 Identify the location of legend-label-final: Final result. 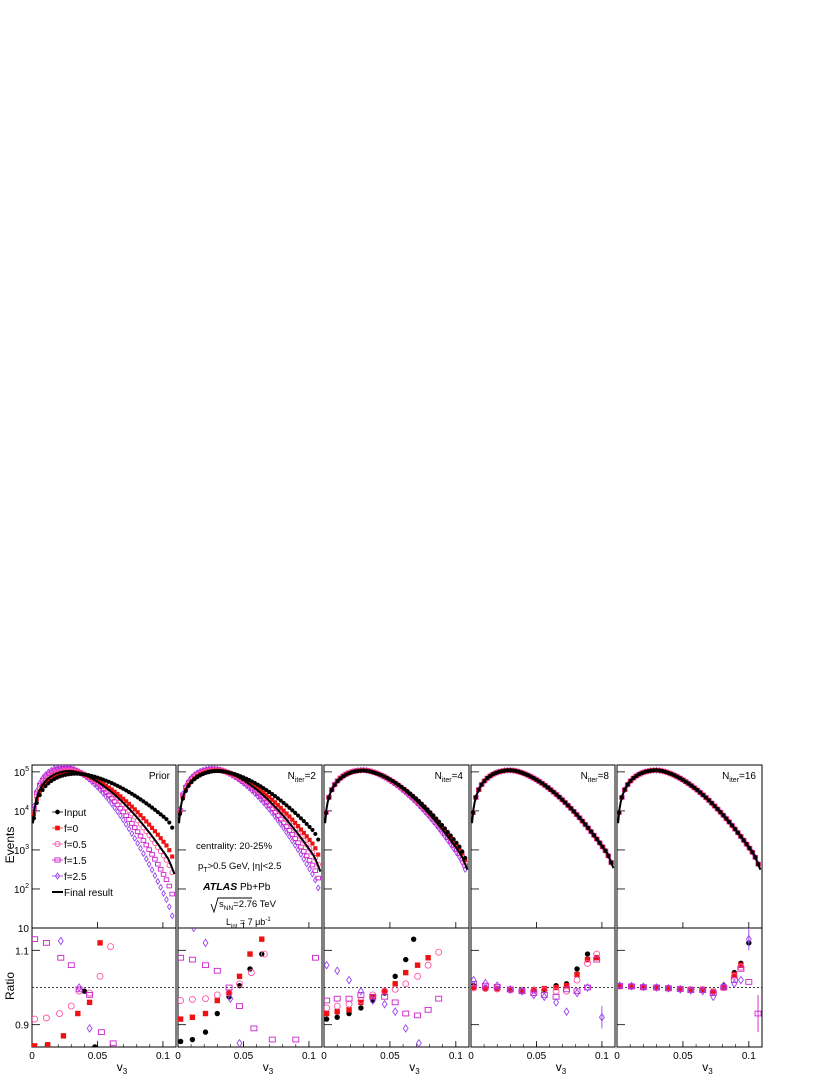
(88, 893).